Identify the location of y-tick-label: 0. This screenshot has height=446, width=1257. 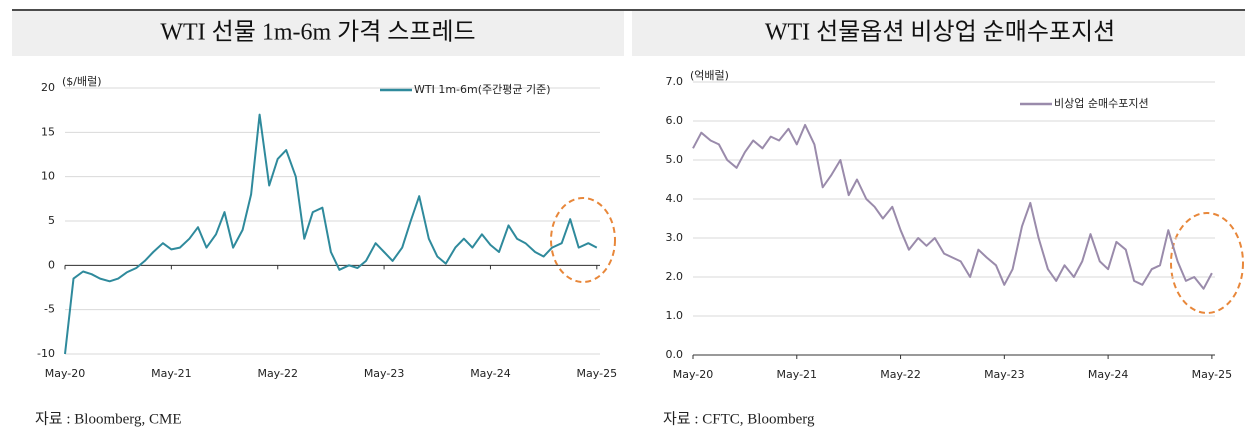
(51, 264).